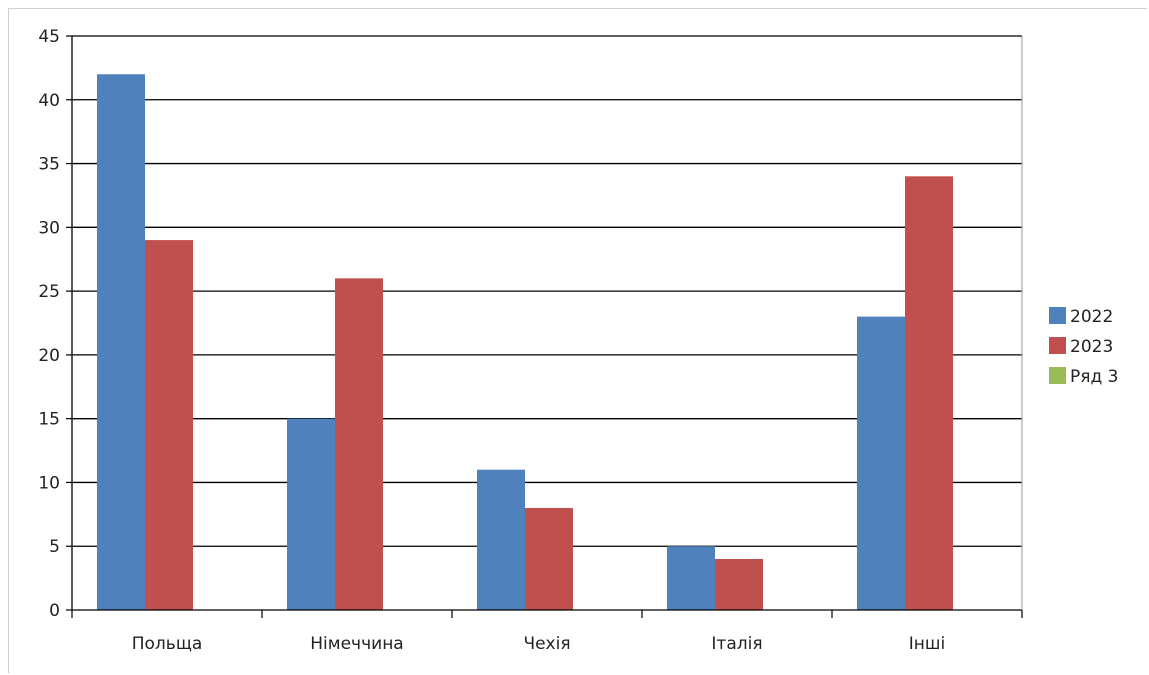  I want to click on y-tick-label: 20, so click(49, 356).